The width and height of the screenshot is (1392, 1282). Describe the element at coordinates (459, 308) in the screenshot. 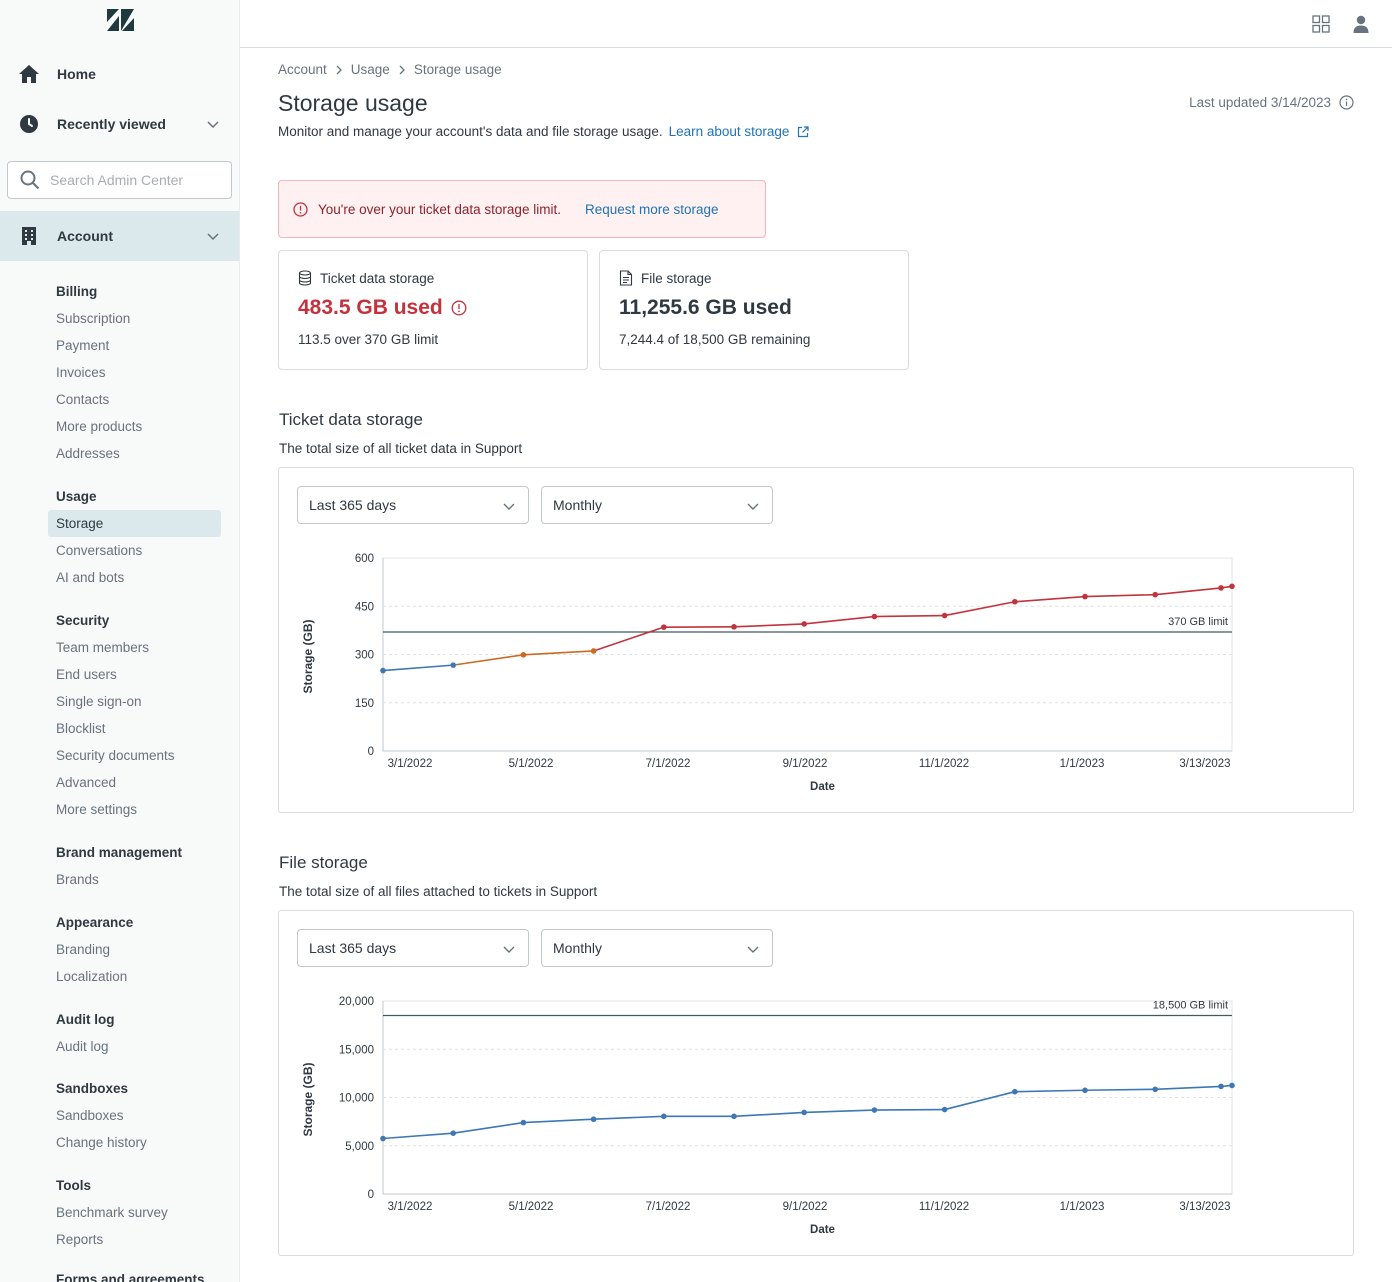

I see `alert-error-icon` at that location.